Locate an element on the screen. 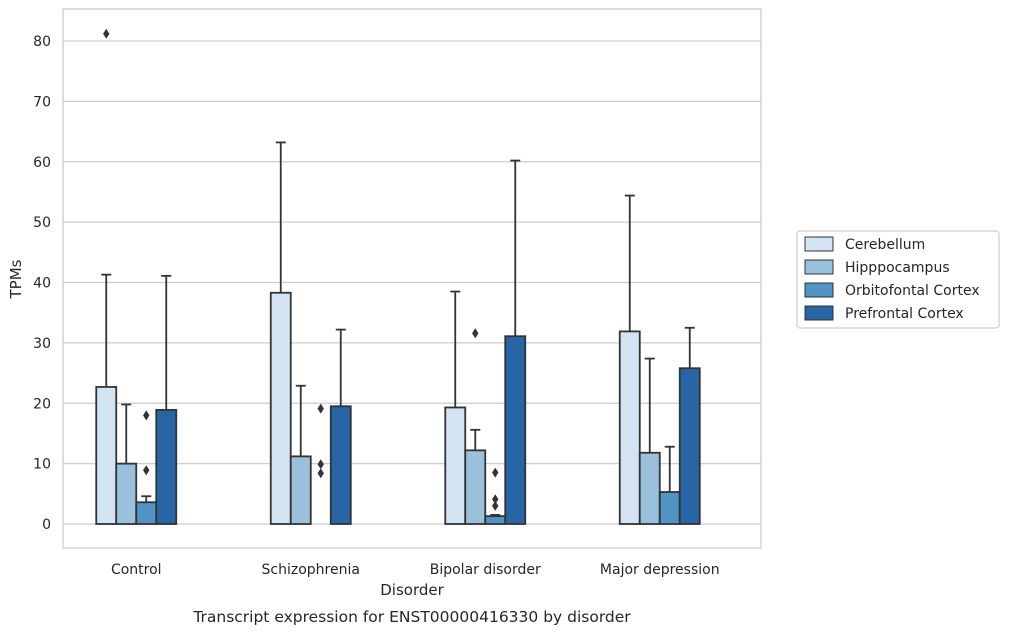 This screenshot has width=1009, height=634. y-tick-label: 60 is located at coordinates (42, 163).